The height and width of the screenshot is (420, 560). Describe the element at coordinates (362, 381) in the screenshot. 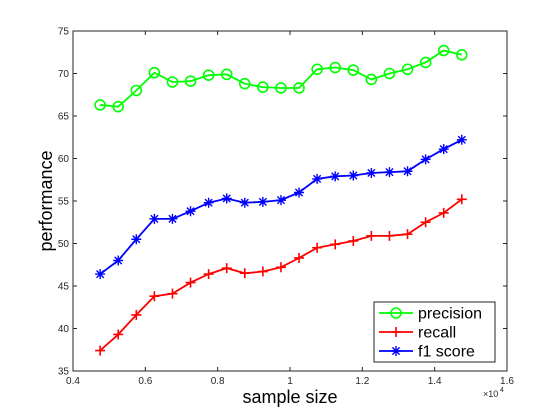

I see `x-tick-label: 1.2` at that location.